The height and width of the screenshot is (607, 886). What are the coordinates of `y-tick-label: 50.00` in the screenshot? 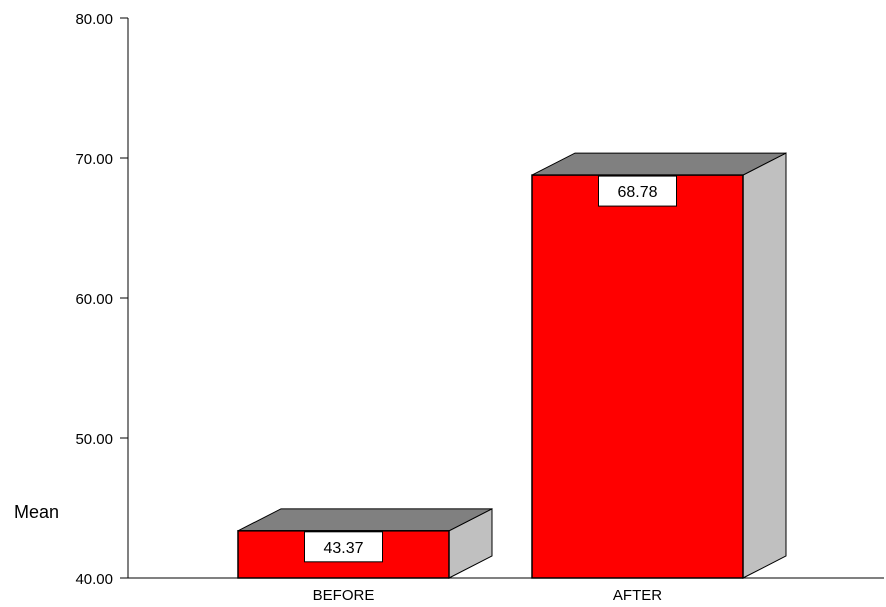 It's located at (94, 439).